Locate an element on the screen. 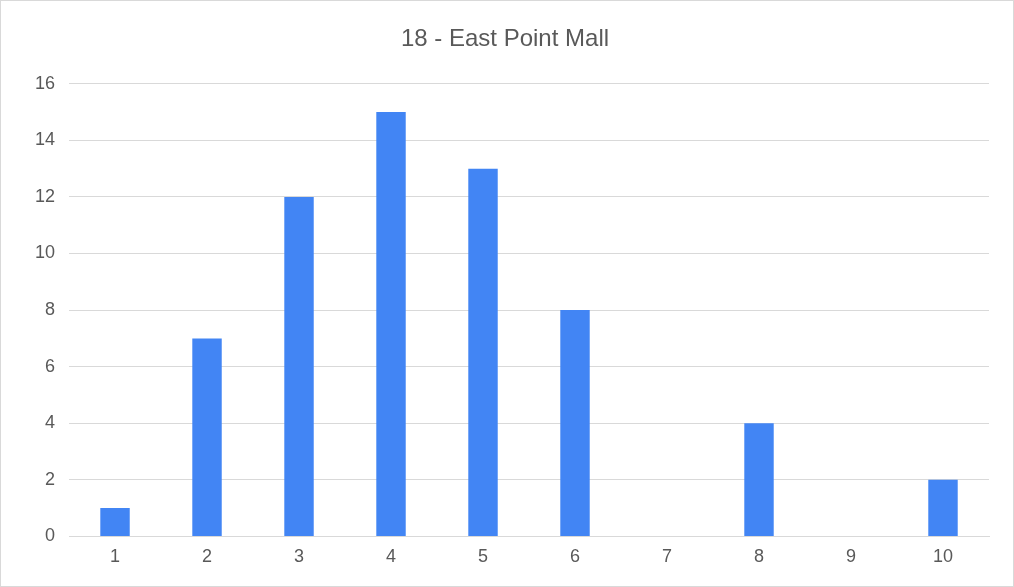 The height and width of the screenshot is (587, 1014). y-tick-label: 4 is located at coordinates (50, 422).